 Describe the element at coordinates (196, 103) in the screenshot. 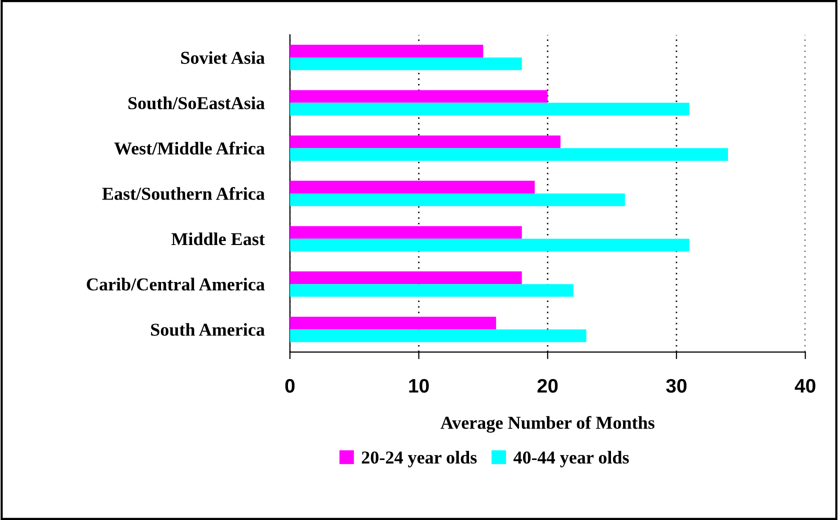

I see `y-tick-label: South/SoEastAsia` at that location.